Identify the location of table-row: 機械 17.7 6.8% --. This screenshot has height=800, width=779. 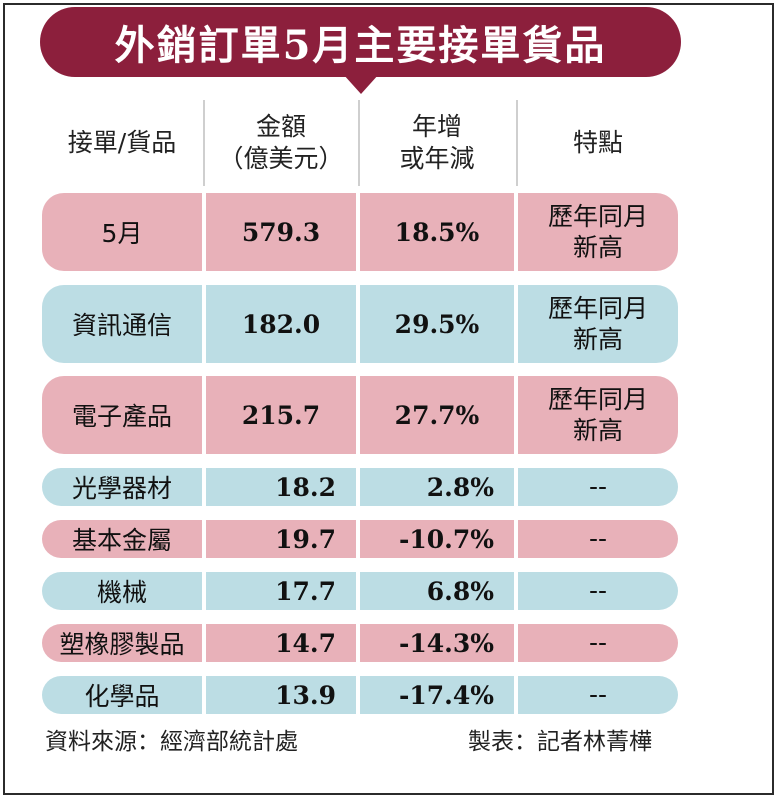
(360, 591).